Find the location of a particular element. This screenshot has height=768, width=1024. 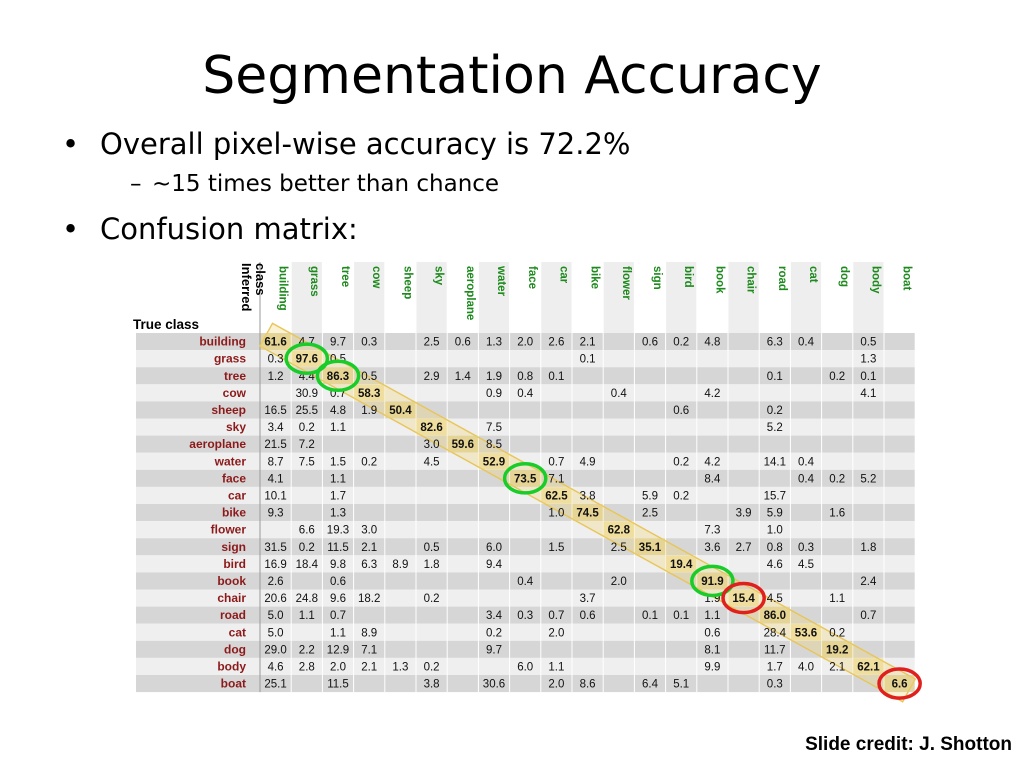

matrix-cell: 82.6 is located at coordinates (431, 428).